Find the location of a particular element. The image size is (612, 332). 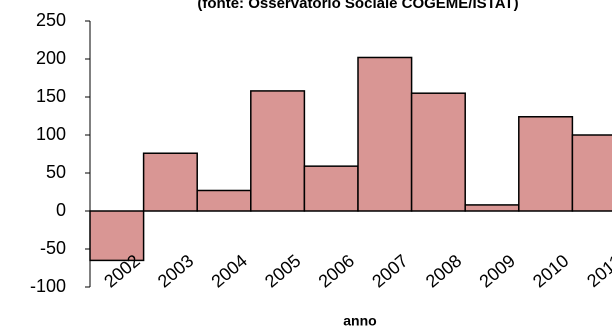

x-tick-label: 2007 is located at coordinates (390, 271).